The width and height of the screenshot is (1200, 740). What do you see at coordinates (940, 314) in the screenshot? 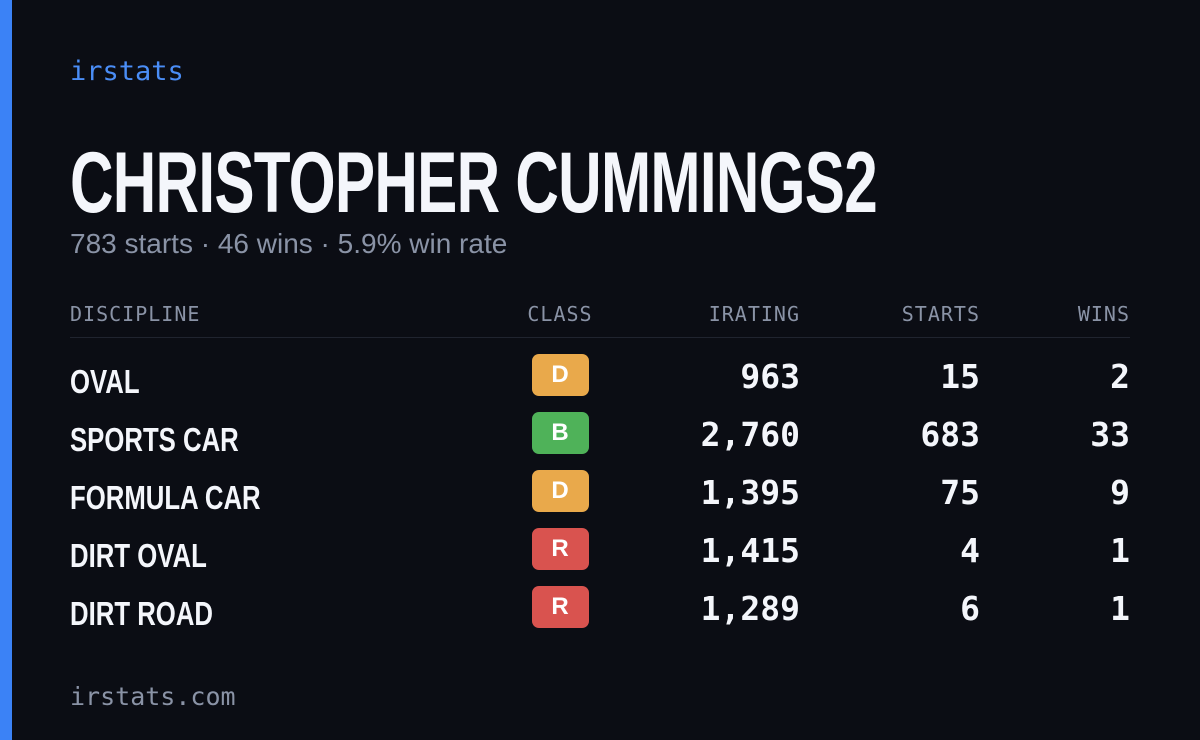
I see `column-header: STARTS` at bounding box center [940, 314].